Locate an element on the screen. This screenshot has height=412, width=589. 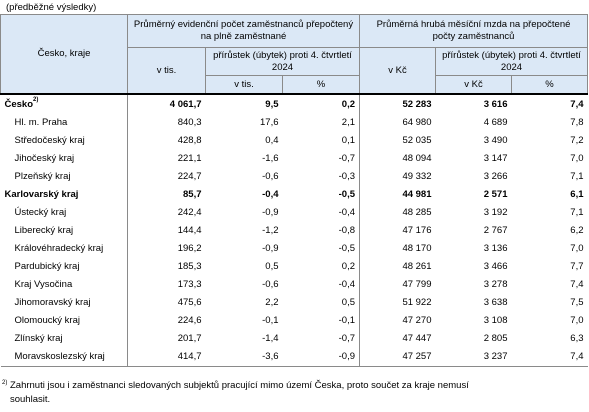
cell-wage-change: 2 571 is located at coordinates (495, 194).